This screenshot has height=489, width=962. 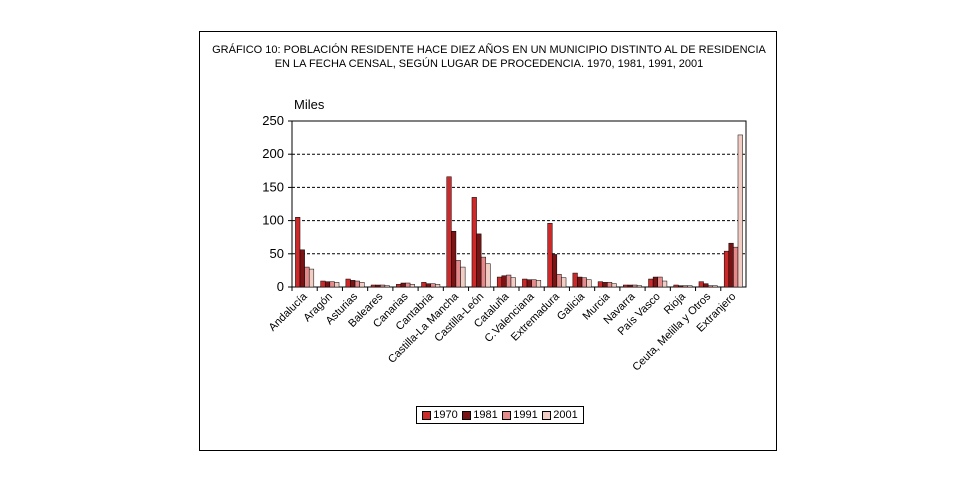 I want to click on y-tick-label: 150, so click(x=273, y=186).